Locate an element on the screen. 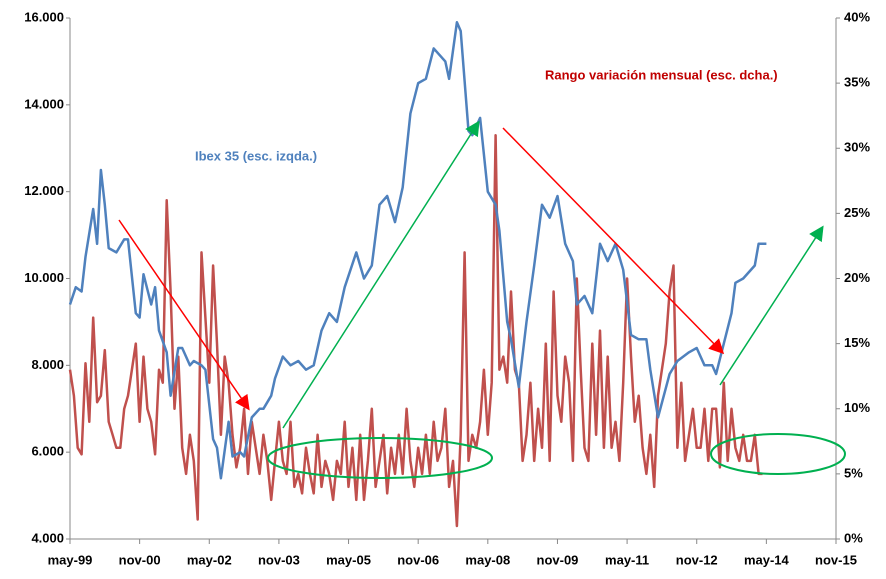 This screenshot has width=886, height=579. y2-tick-label: 25% is located at coordinates (857, 212).